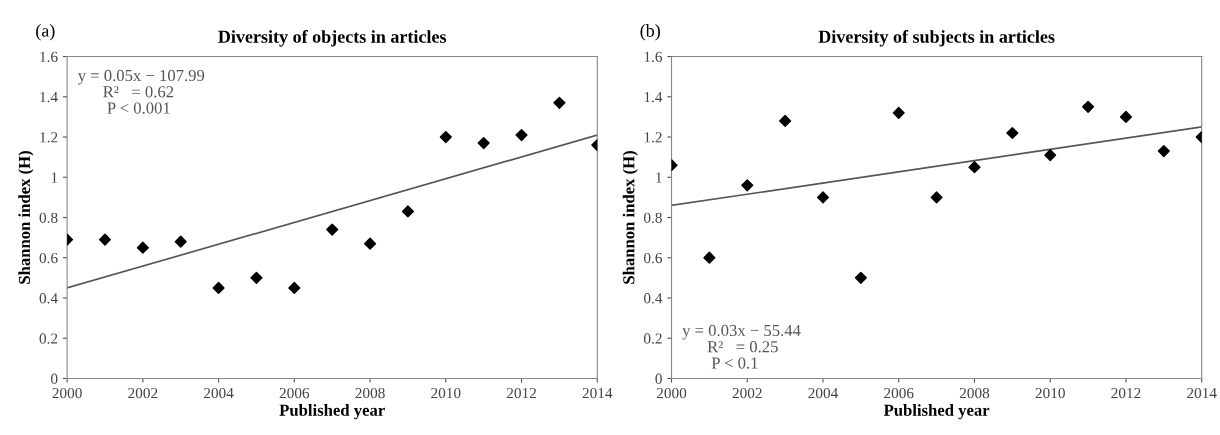 Image resolution: width=1220 pixels, height=435 pixels. I want to click on annotation: y = 0.03x − 55.44 R² = 0.25 P < 0.1, so click(741, 346).